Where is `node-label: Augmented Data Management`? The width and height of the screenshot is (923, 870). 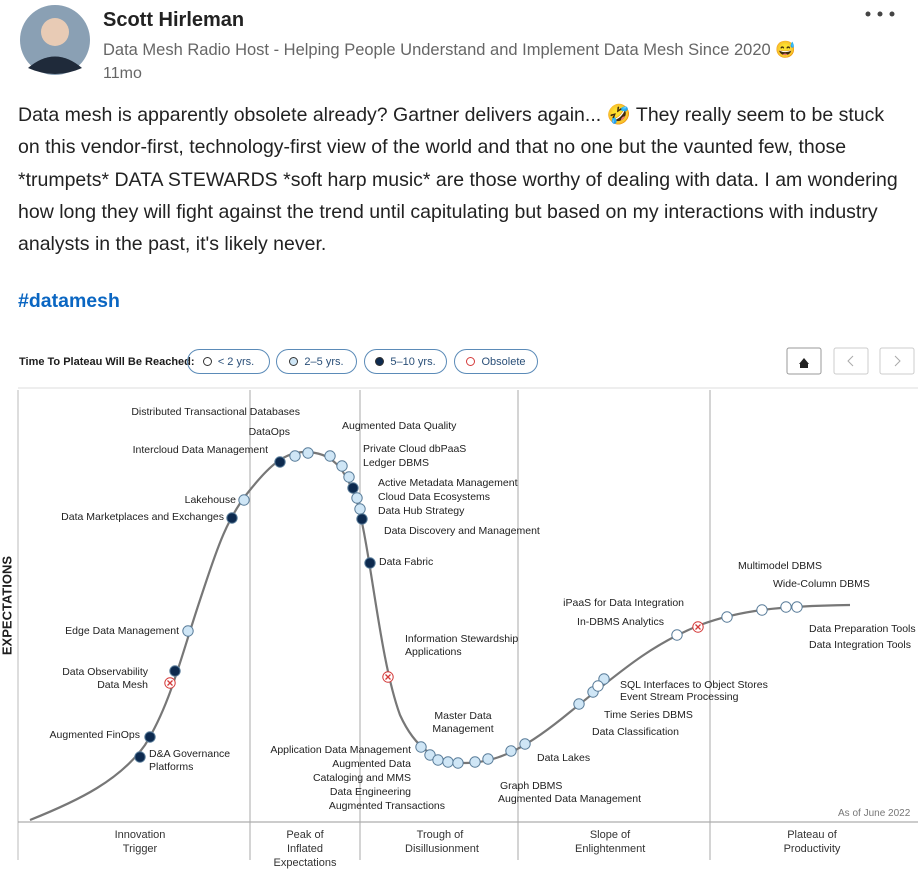
node-label: Augmented Data Management is located at coordinates (570, 799).